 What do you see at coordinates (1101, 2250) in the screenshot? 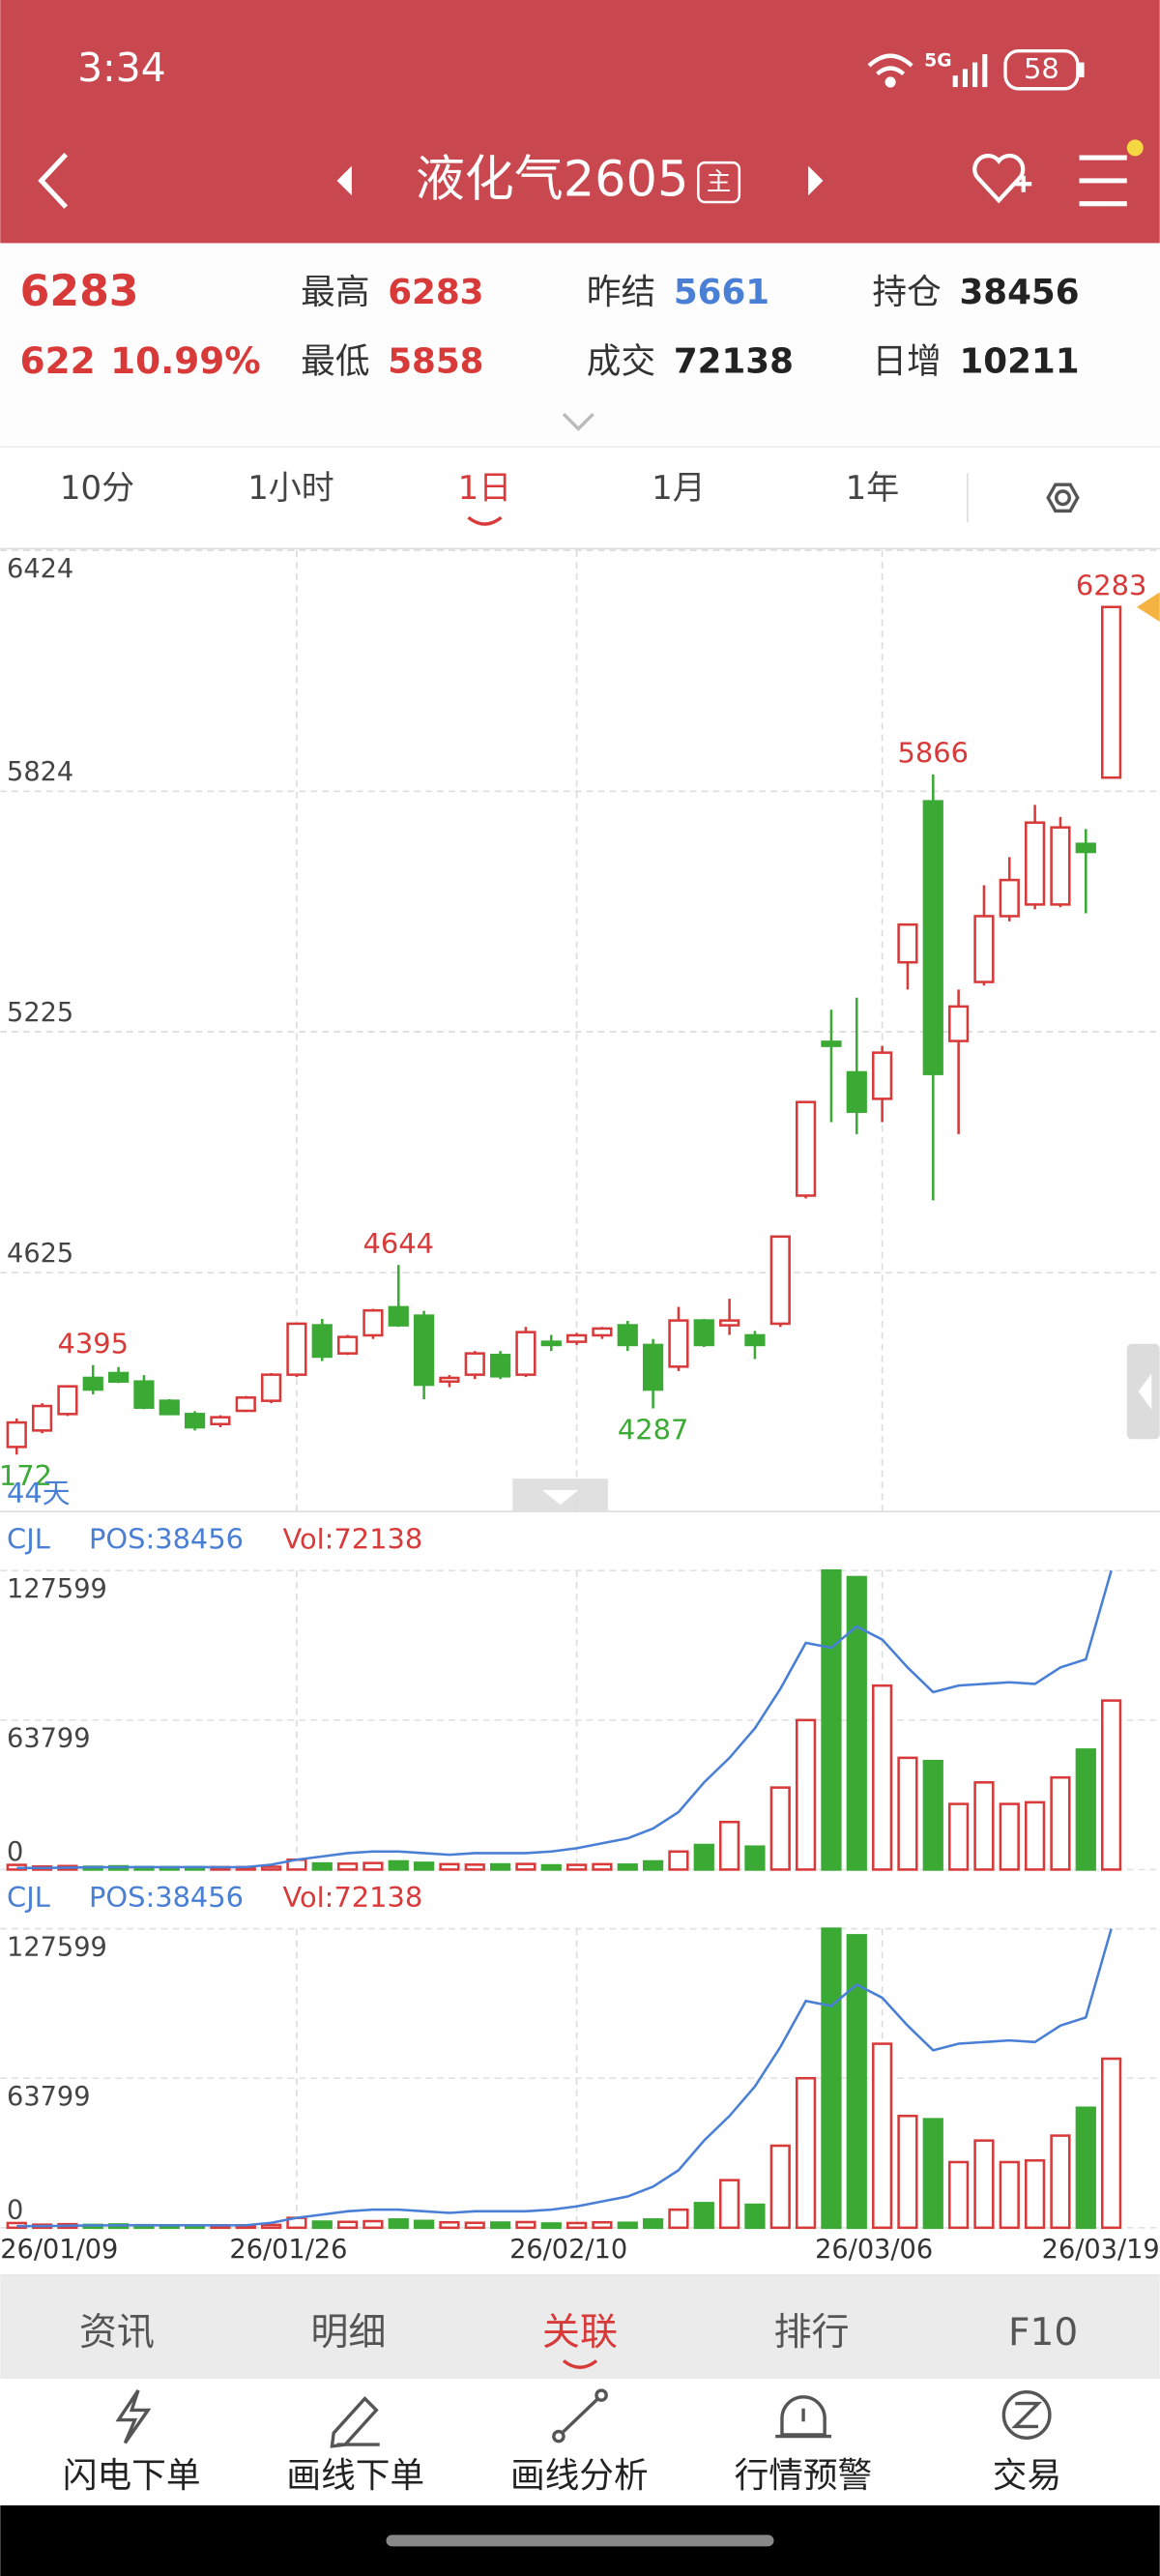
I see `x-tick-label: 26/03/19` at bounding box center [1101, 2250].